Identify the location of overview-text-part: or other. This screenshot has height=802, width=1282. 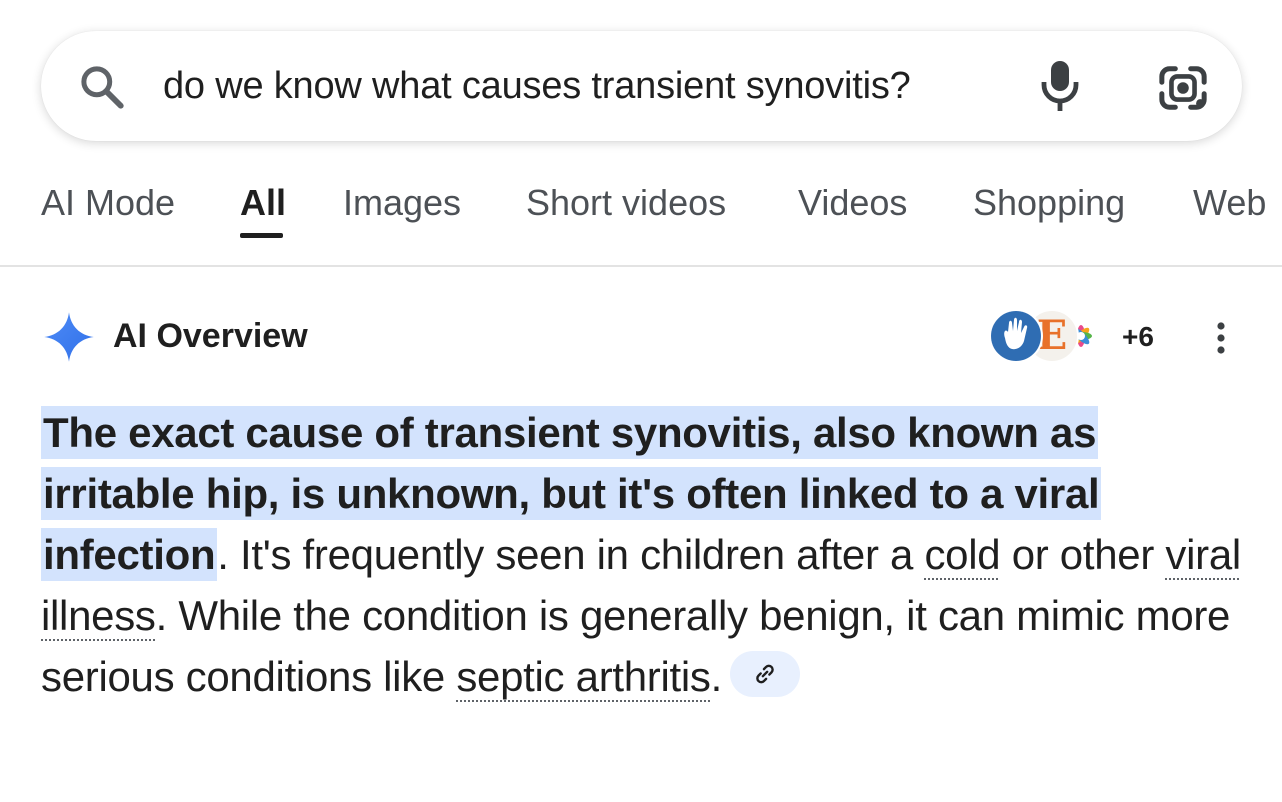
(1083, 554).